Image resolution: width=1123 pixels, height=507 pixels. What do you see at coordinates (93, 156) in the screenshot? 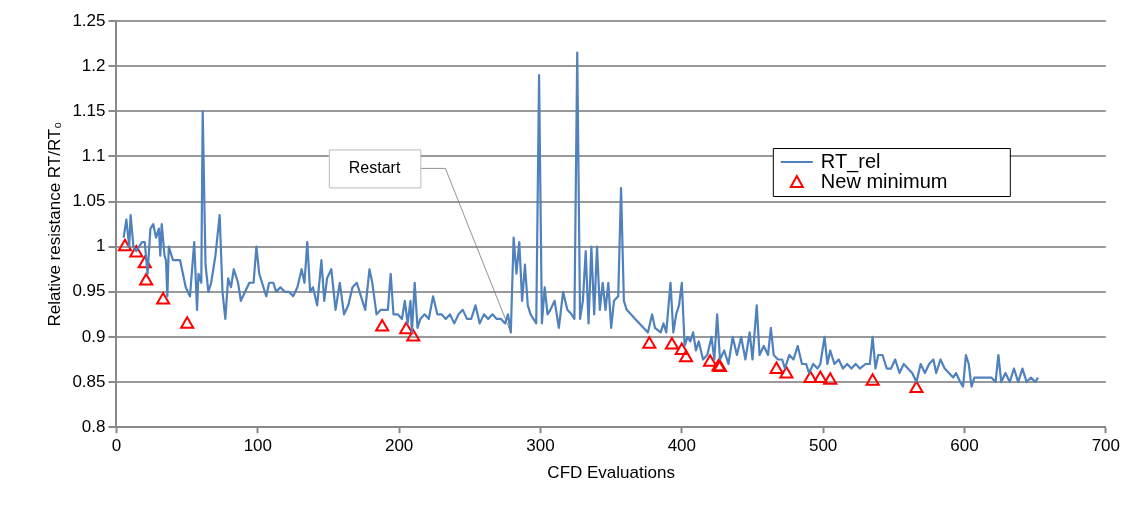
I see `y-tick-label: 1.1` at bounding box center [93, 156].